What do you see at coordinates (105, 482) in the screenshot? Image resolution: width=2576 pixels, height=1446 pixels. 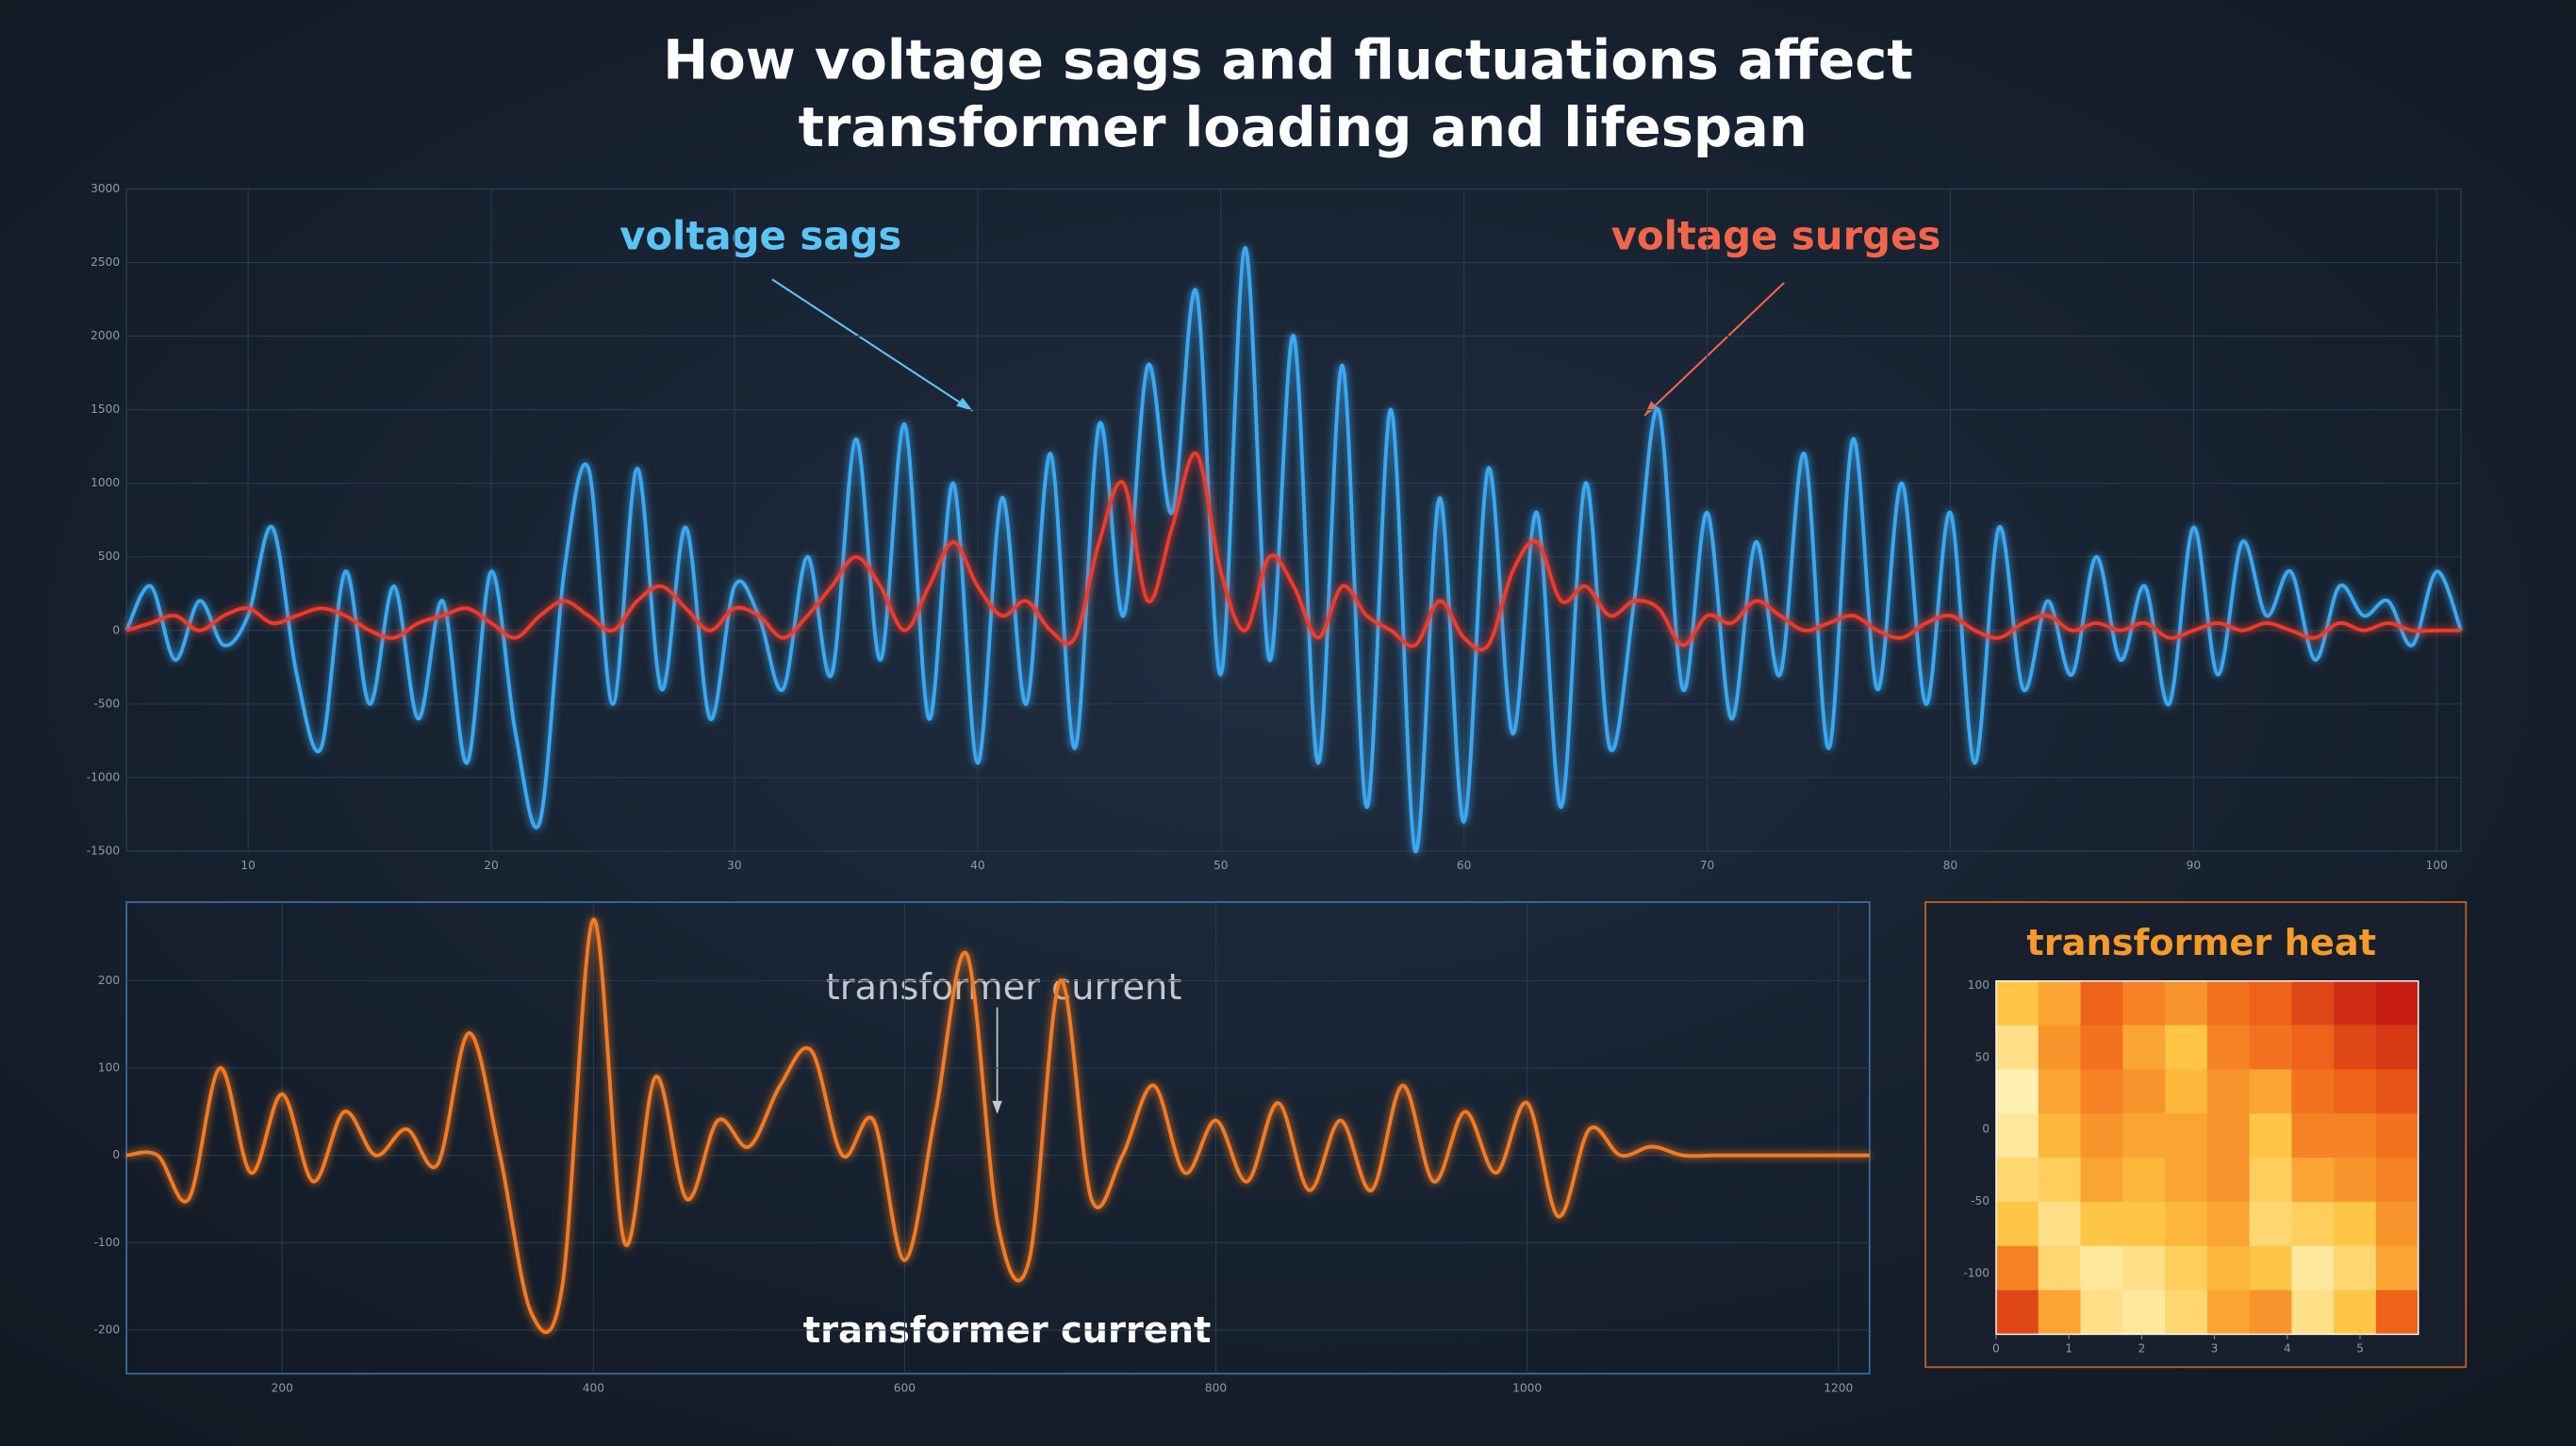 I see `y-tick-label: 1000` at bounding box center [105, 482].